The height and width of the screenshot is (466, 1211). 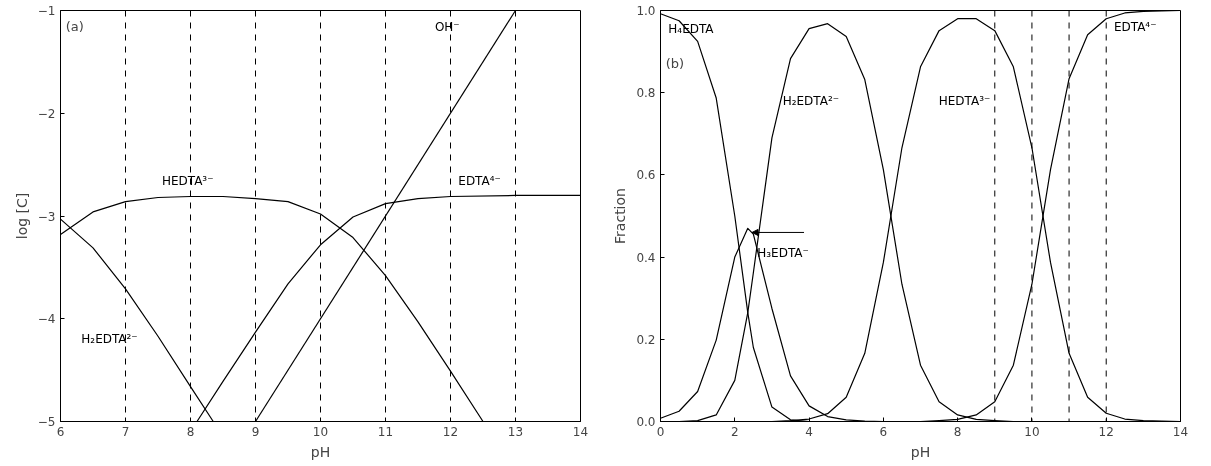 I want to click on x-tick-label: 4, so click(x=809, y=431).